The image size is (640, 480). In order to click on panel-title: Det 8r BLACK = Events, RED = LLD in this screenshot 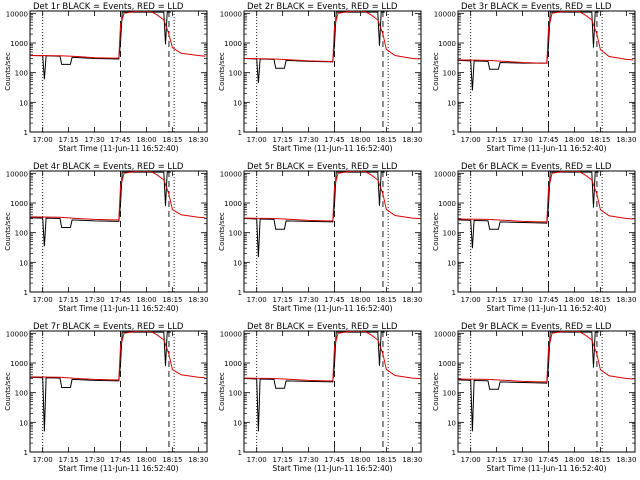, I will do `click(322, 327)`.